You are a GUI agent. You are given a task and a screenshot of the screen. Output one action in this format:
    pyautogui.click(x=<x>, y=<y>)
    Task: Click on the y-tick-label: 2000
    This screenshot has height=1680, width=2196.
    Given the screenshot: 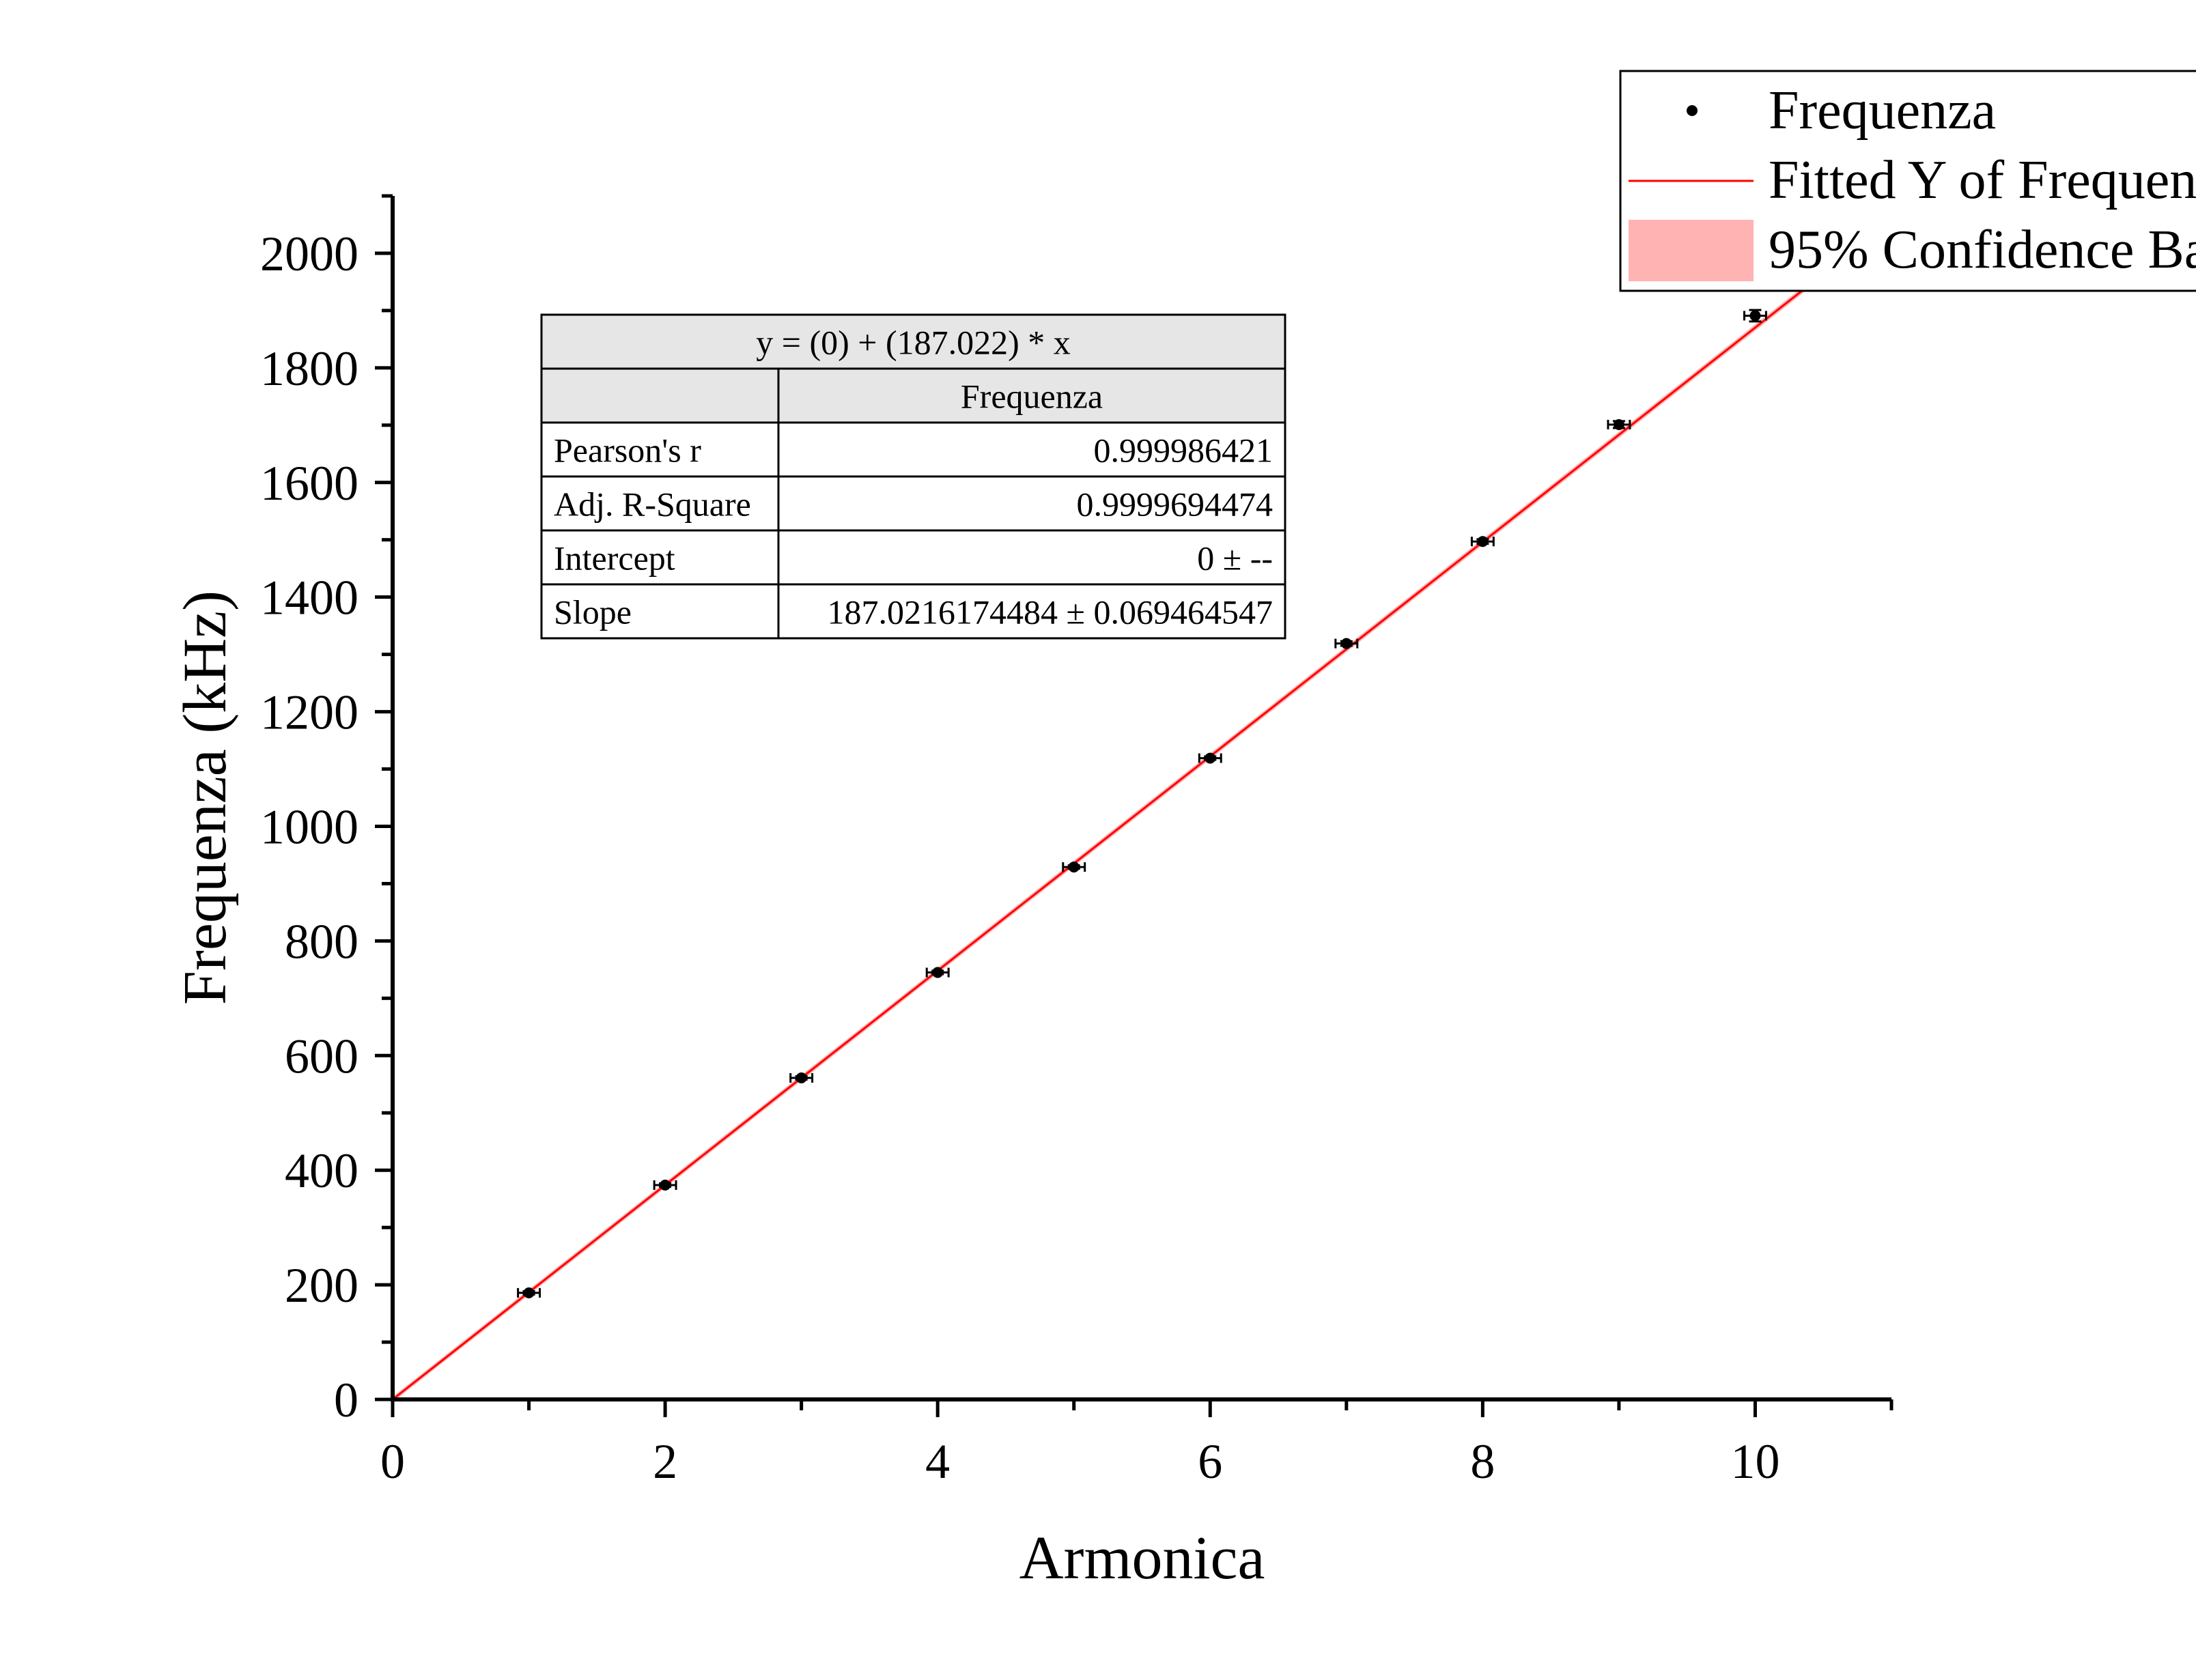 What is the action you would take?
    pyautogui.click(x=309, y=254)
    